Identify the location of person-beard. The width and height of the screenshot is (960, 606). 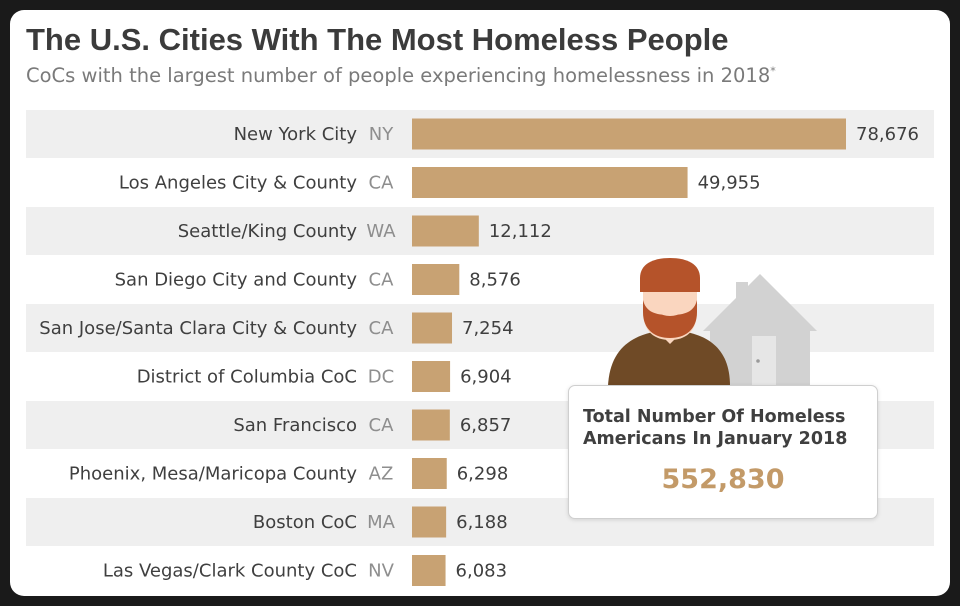
(670, 319).